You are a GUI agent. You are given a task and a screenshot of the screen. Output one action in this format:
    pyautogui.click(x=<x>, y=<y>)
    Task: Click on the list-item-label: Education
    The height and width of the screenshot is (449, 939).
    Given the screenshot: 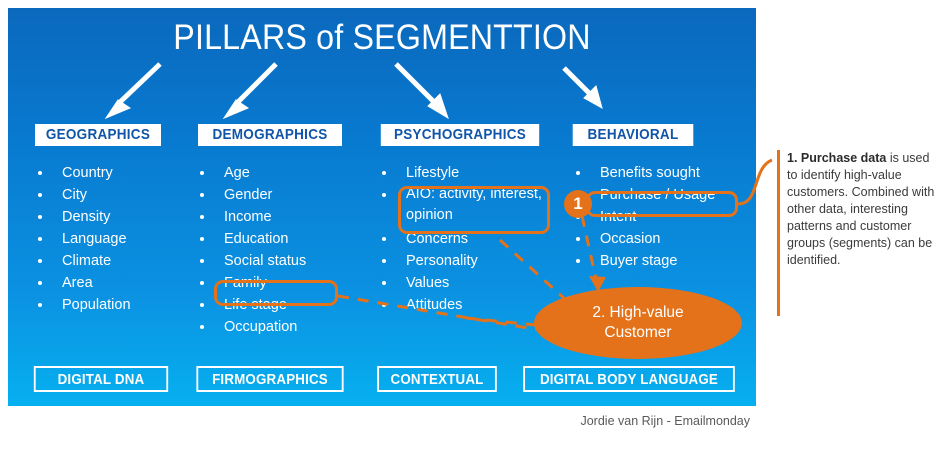 What is the action you would take?
    pyautogui.click(x=256, y=239)
    